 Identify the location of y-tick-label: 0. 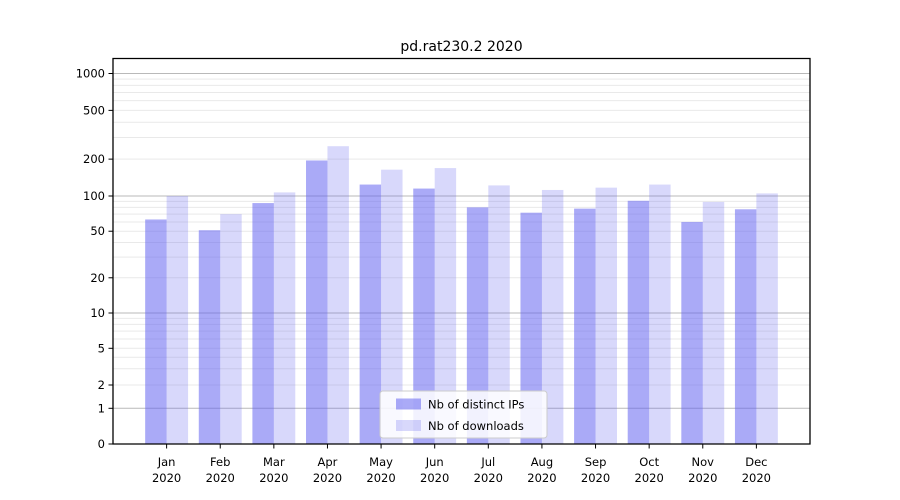
(101, 444).